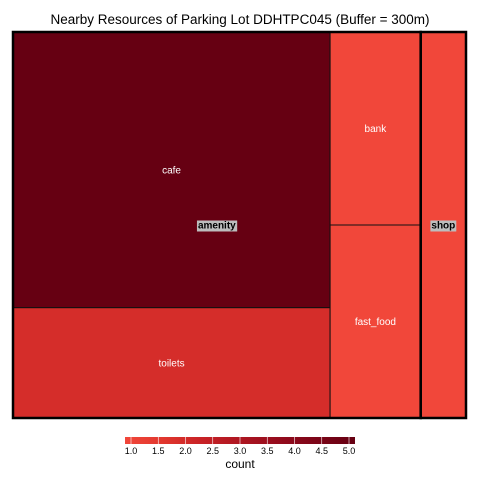 The image size is (480, 480). I want to click on group-label-amenity: amenity, so click(217, 226).